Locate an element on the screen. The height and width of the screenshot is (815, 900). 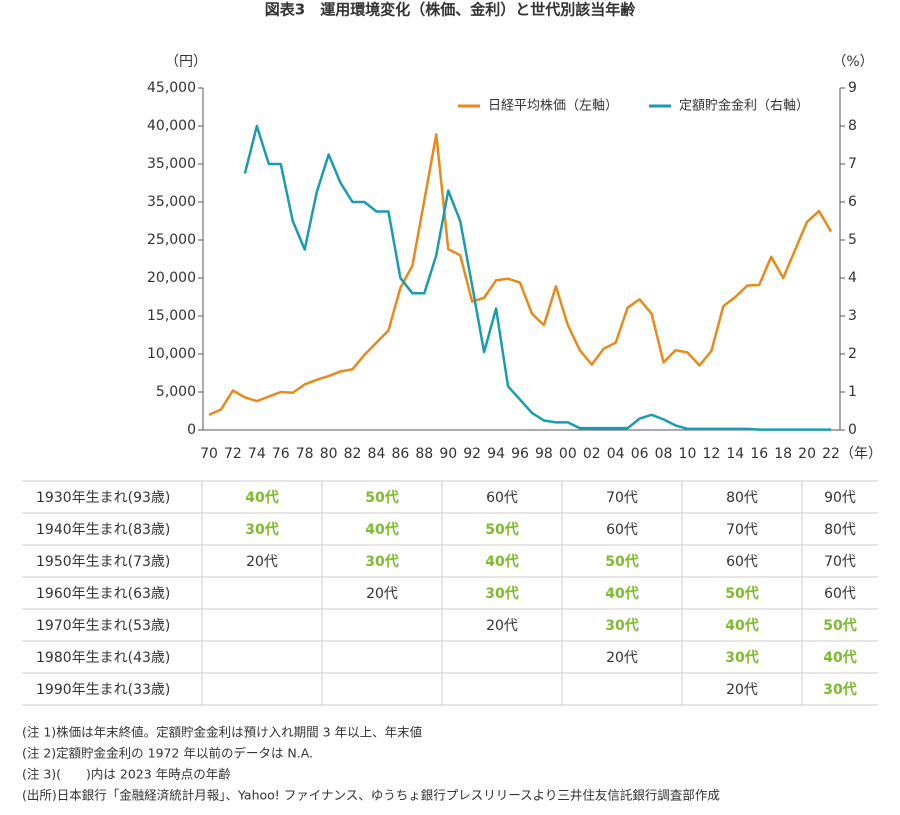
x-tick-label: 06 is located at coordinates (640, 454).